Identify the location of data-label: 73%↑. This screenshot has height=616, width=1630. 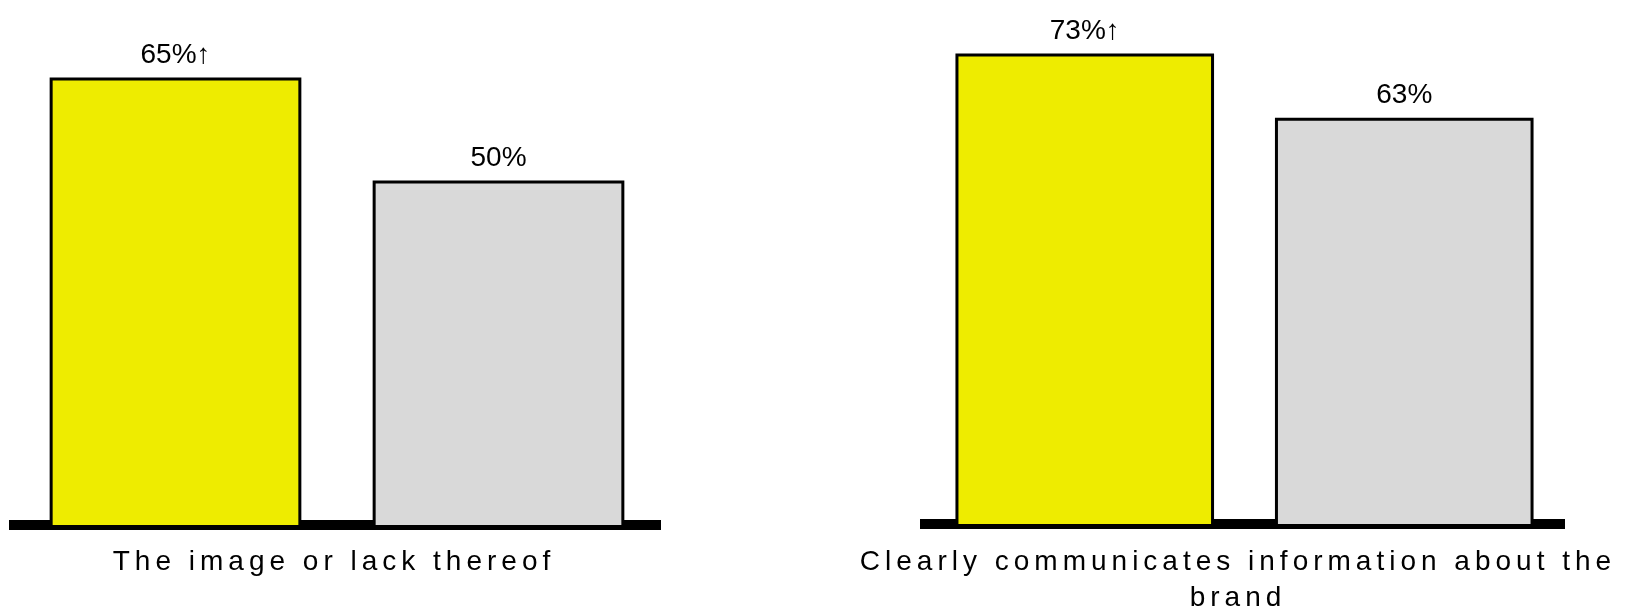
(1084, 29).